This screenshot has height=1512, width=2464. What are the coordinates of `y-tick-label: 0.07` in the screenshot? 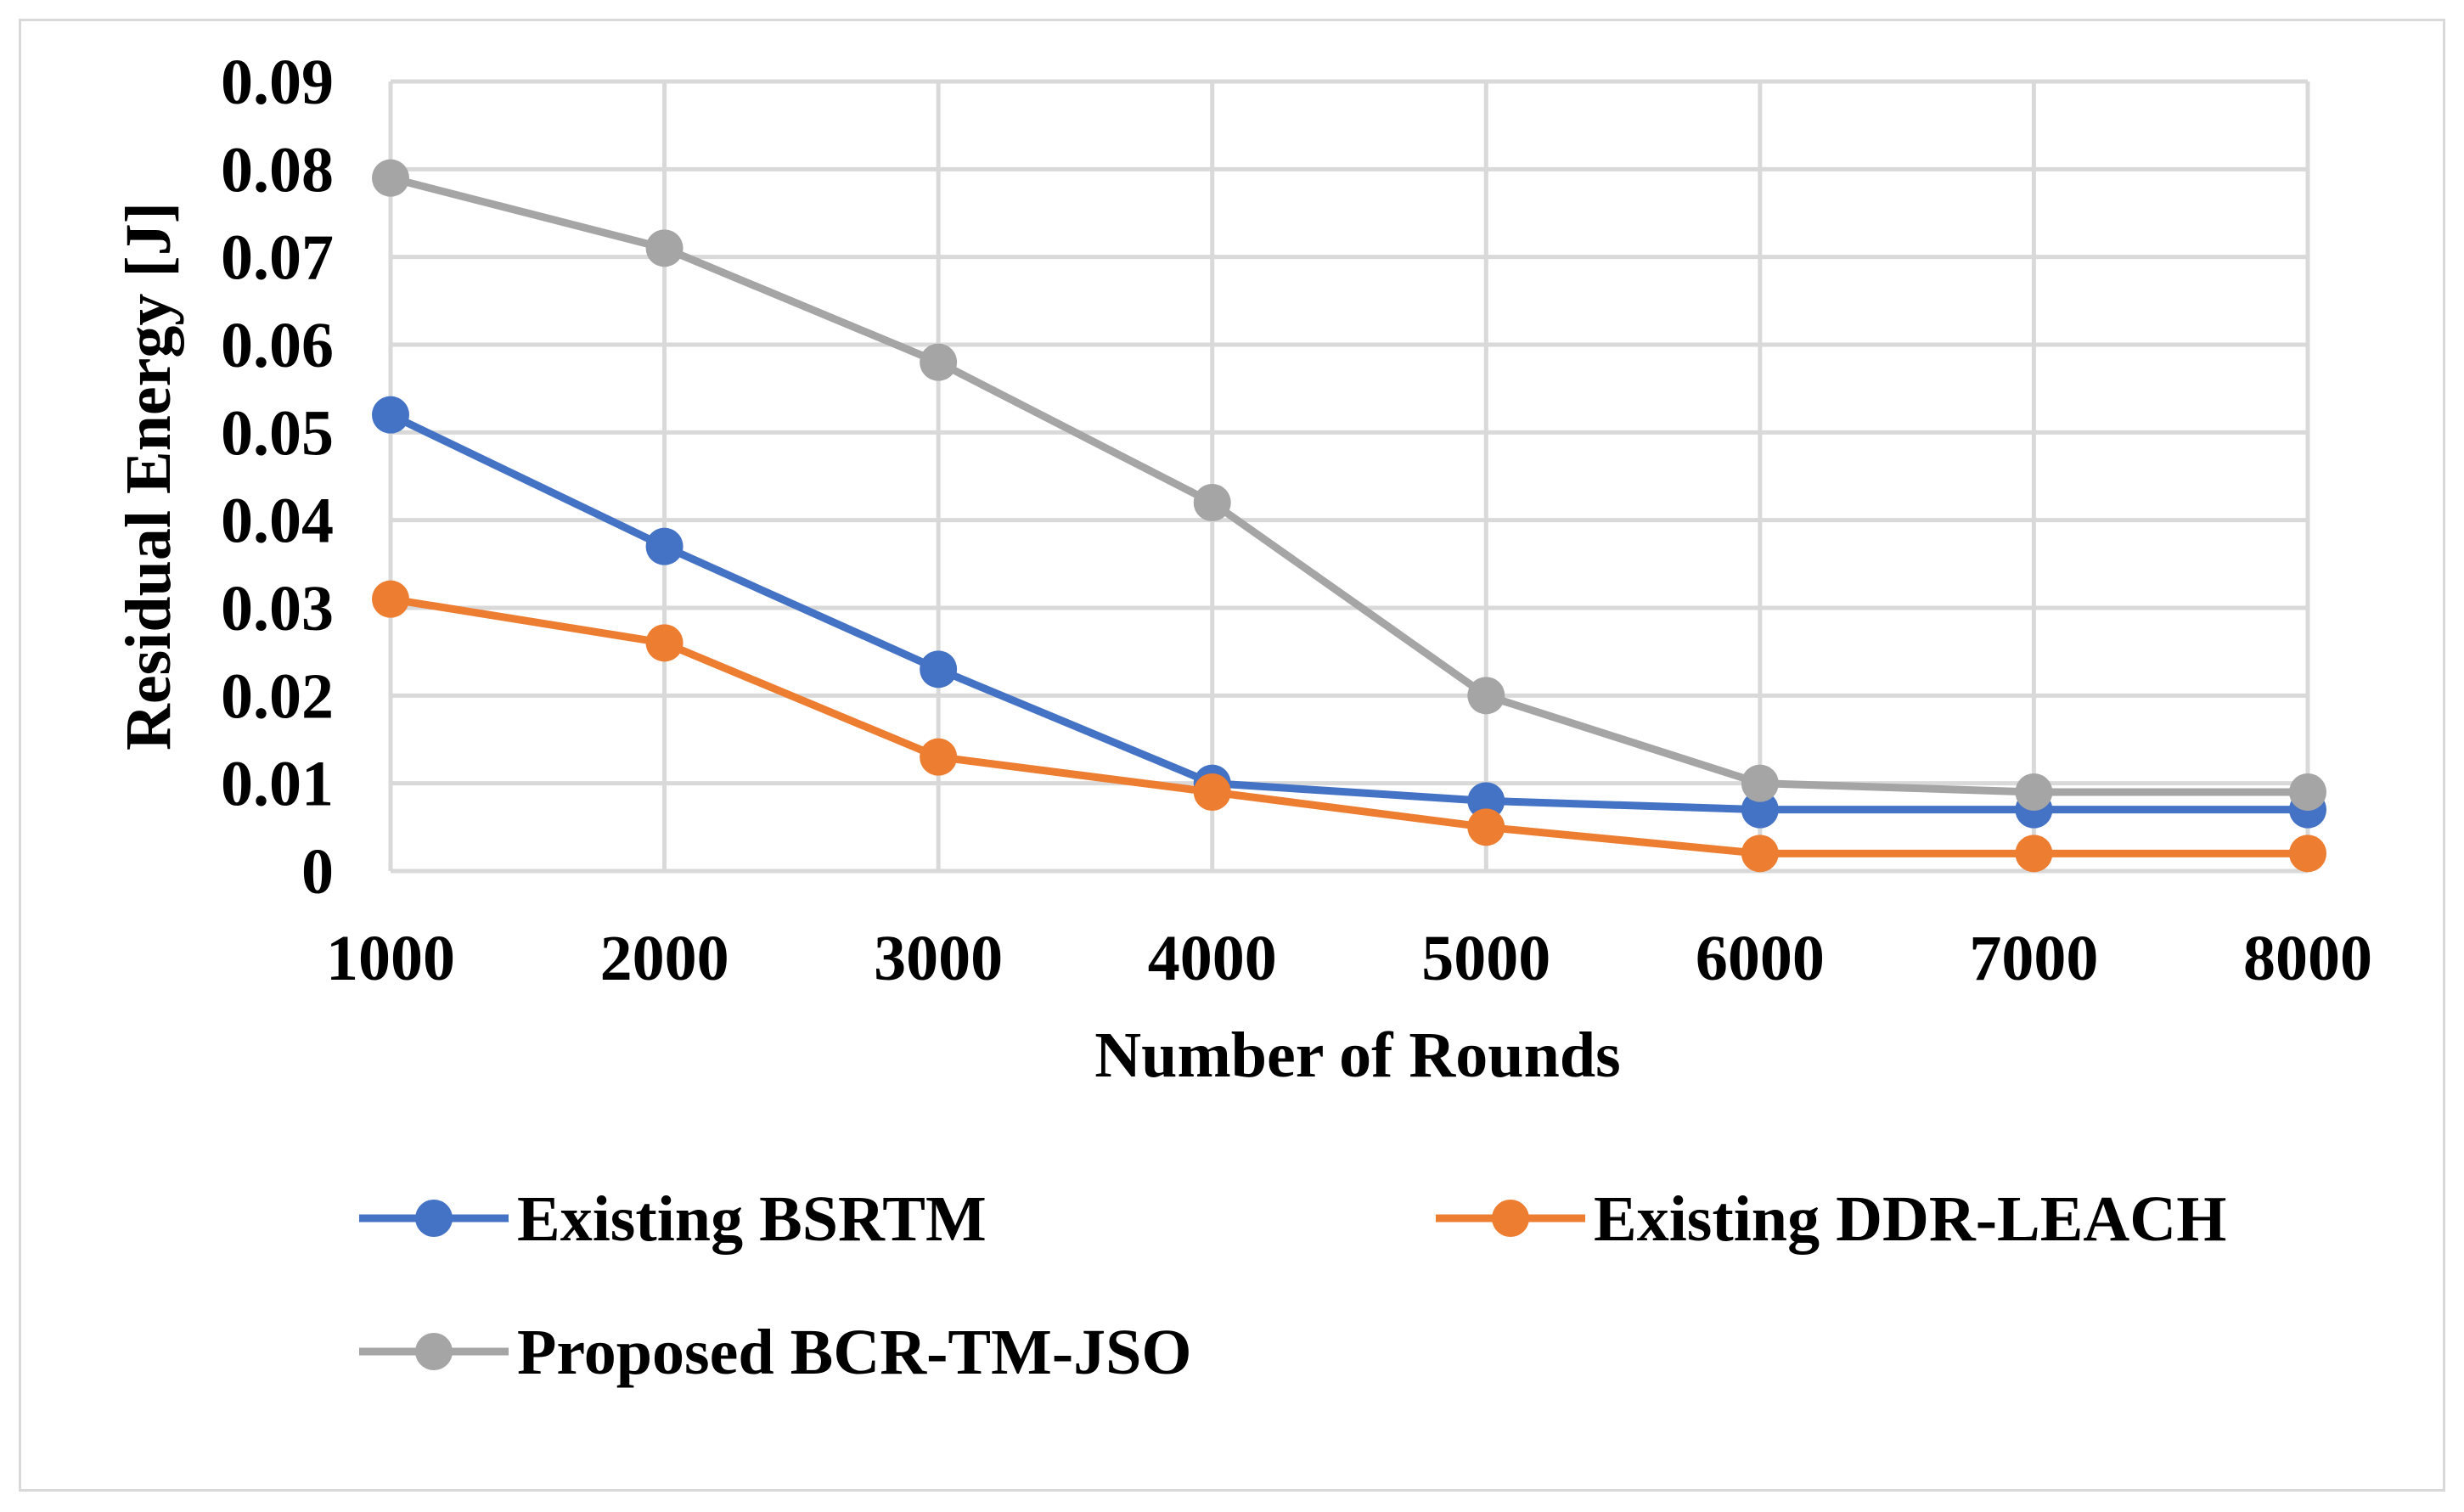 It's located at (277, 258).